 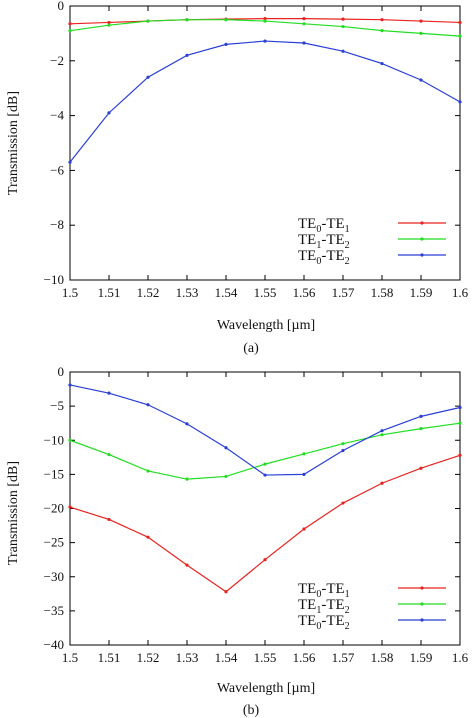 I want to click on x-tick-label: 1.54, so click(x=226, y=292).